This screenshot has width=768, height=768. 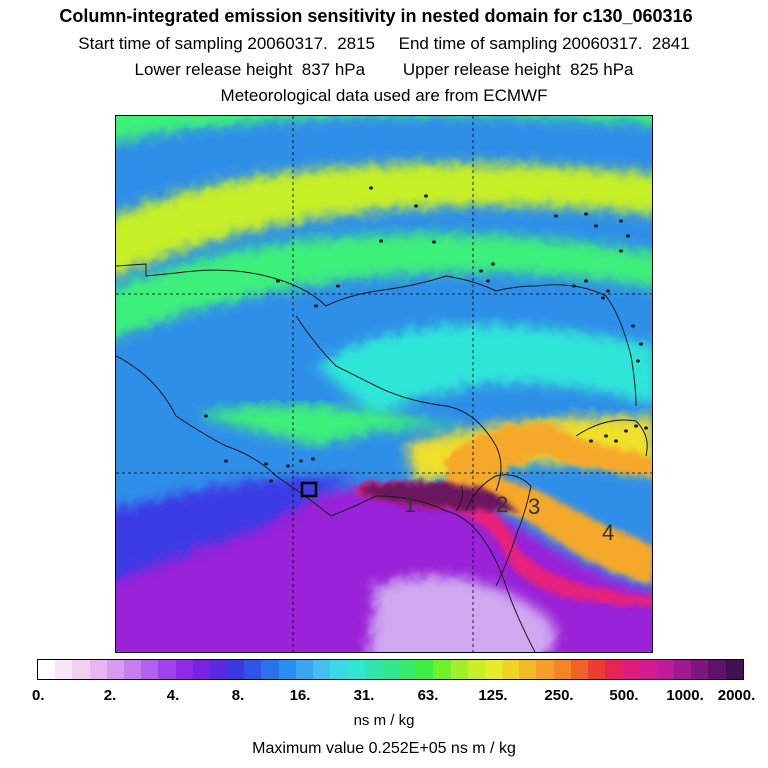 What do you see at coordinates (559, 695) in the screenshot?
I see `colorbar-tick-label: 250.` at bounding box center [559, 695].